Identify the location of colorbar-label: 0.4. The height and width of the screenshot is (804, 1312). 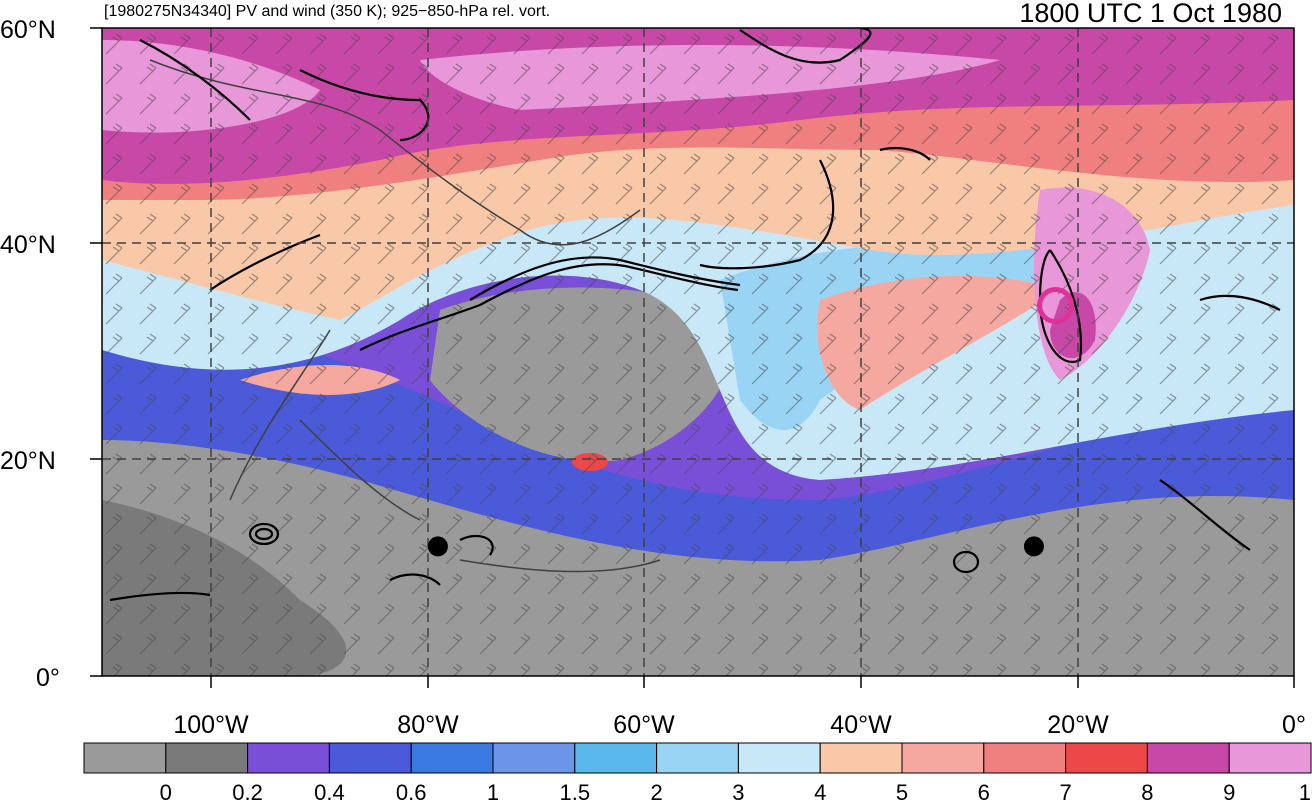
(329, 792).